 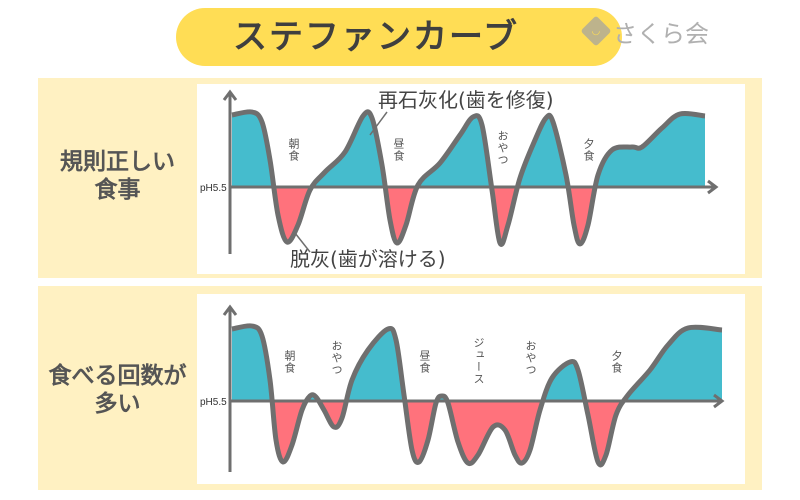 I want to click on logo: ◡ さくら会, so click(x=644, y=31).